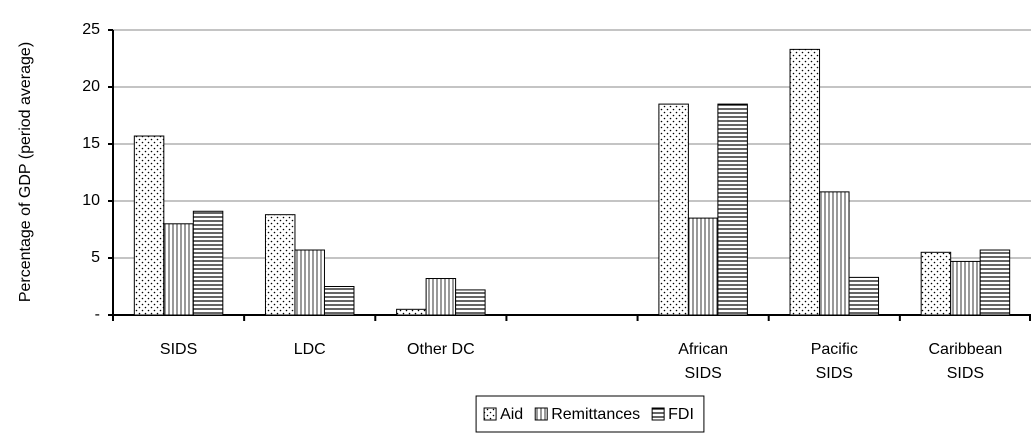  What do you see at coordinates (25, 172) in the screenshot?
I see `y-axis-label: Percentage of GDP (period average)` at bounding box center [25, 172].